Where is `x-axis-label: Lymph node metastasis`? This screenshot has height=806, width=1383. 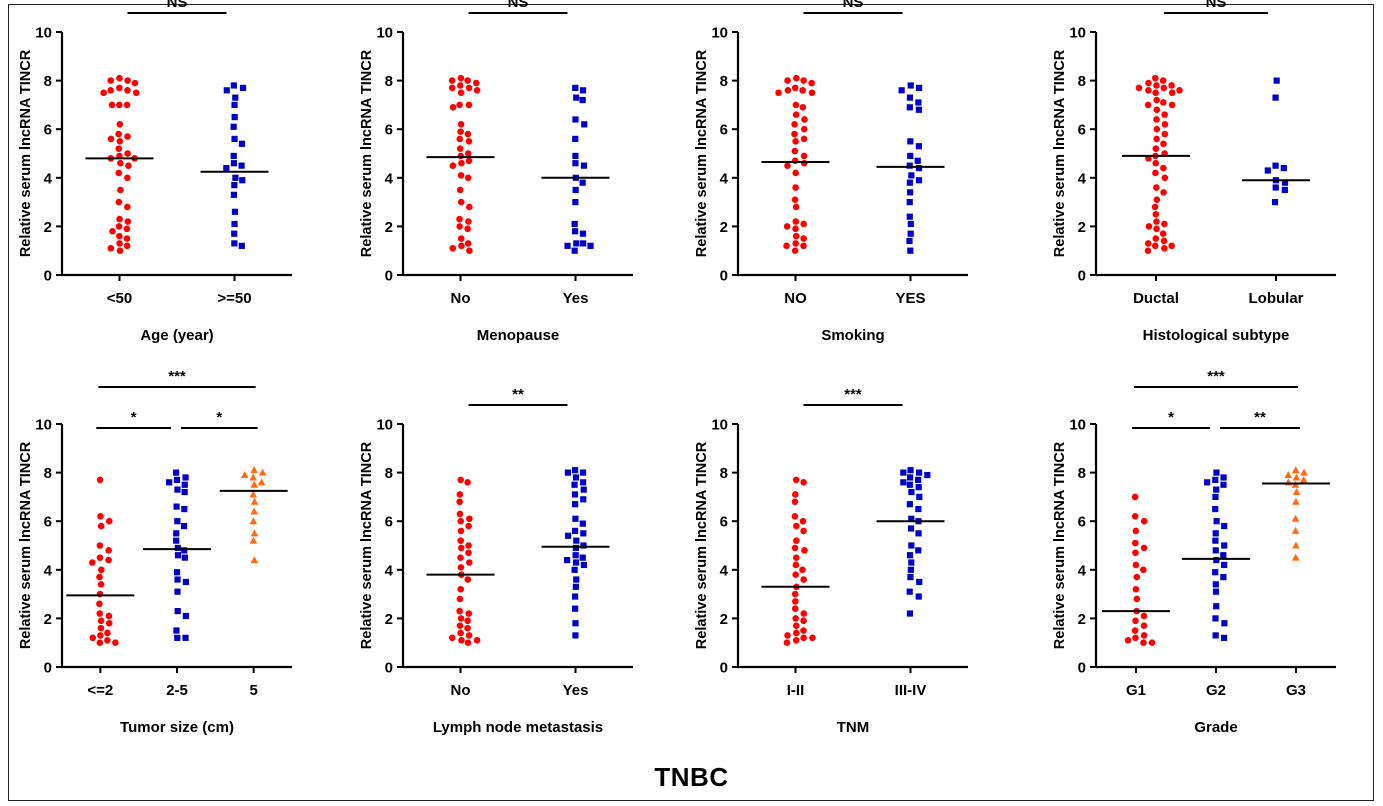 x-axis-label: Lymph node metastasis is located at coordinates (518, 727).